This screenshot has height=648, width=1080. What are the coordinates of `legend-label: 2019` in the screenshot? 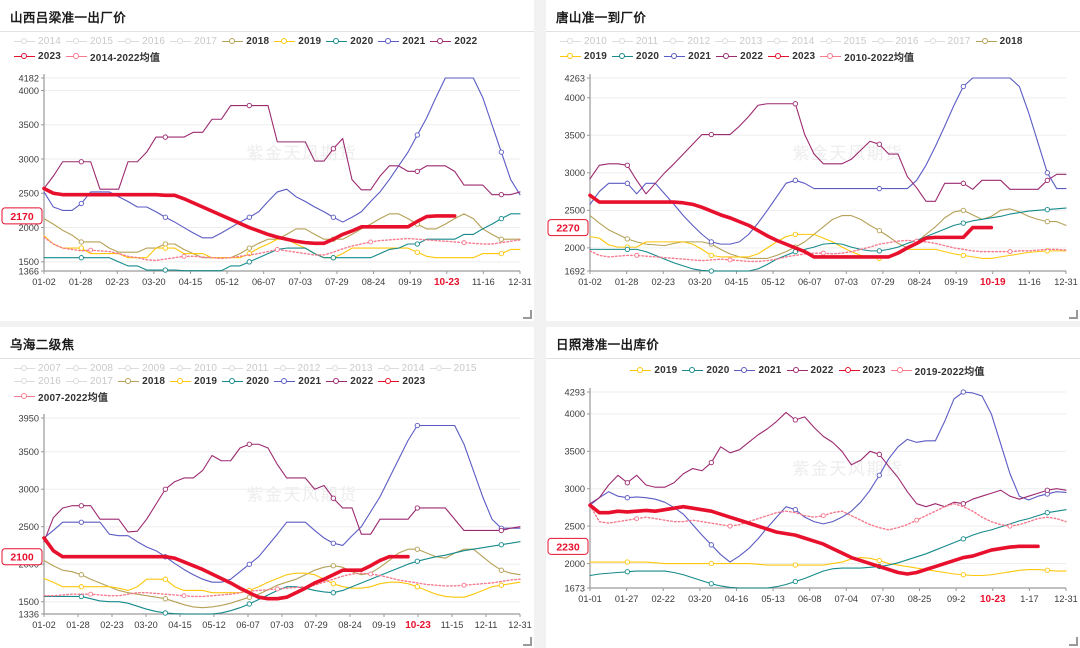 It's located at (310, 41).